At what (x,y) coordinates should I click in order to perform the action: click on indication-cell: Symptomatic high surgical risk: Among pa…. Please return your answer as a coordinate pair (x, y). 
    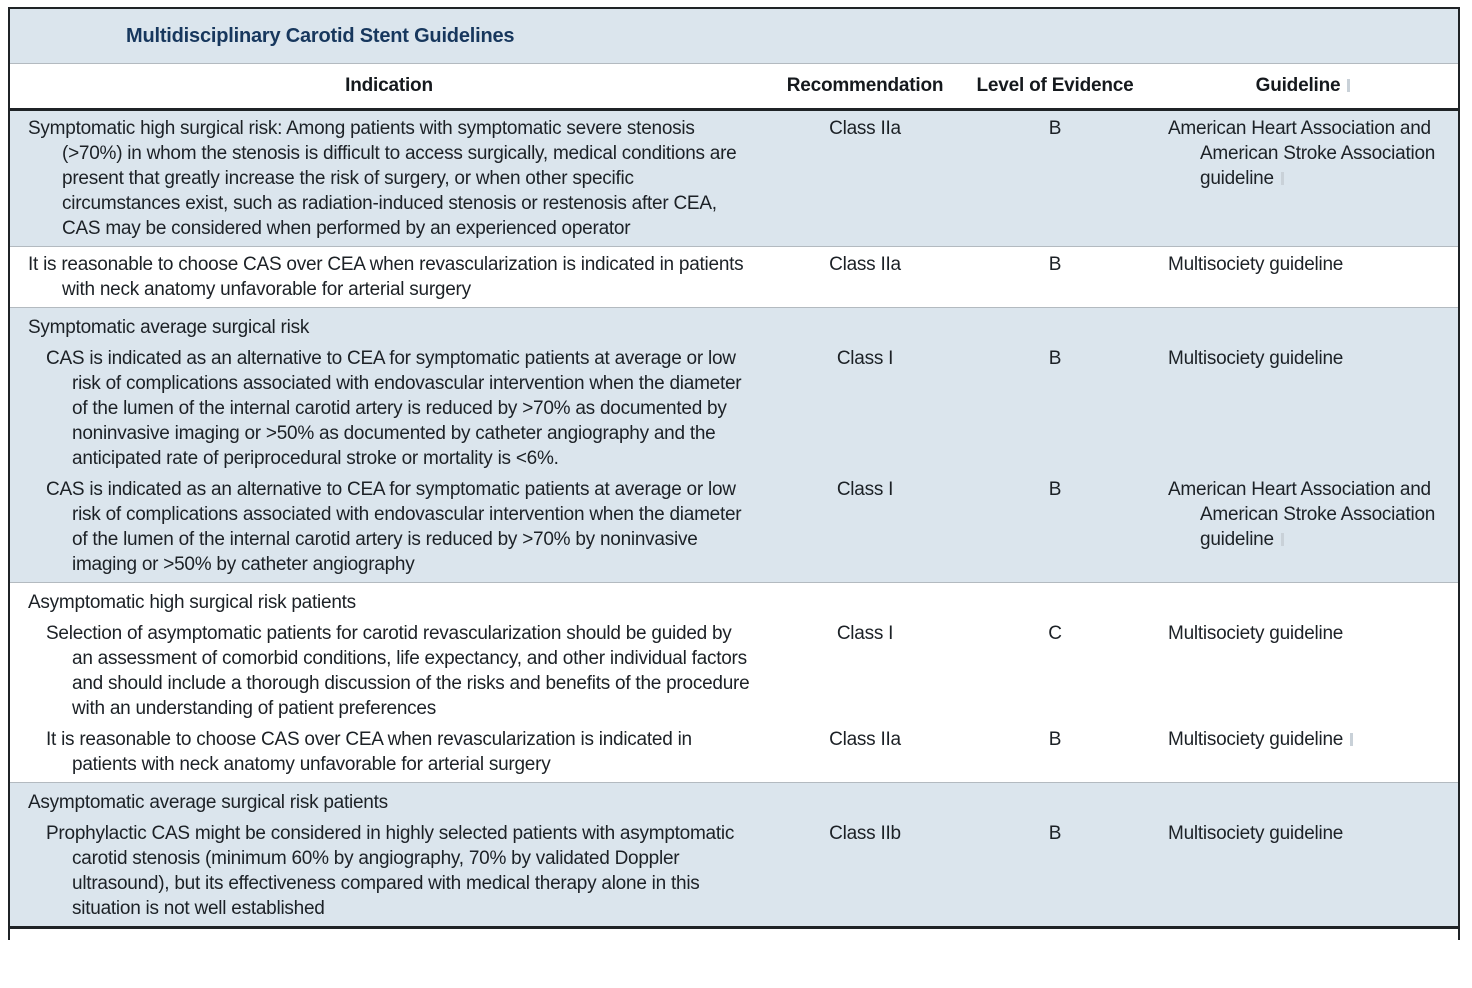
    Looking at the image, I should click on (382, 178).